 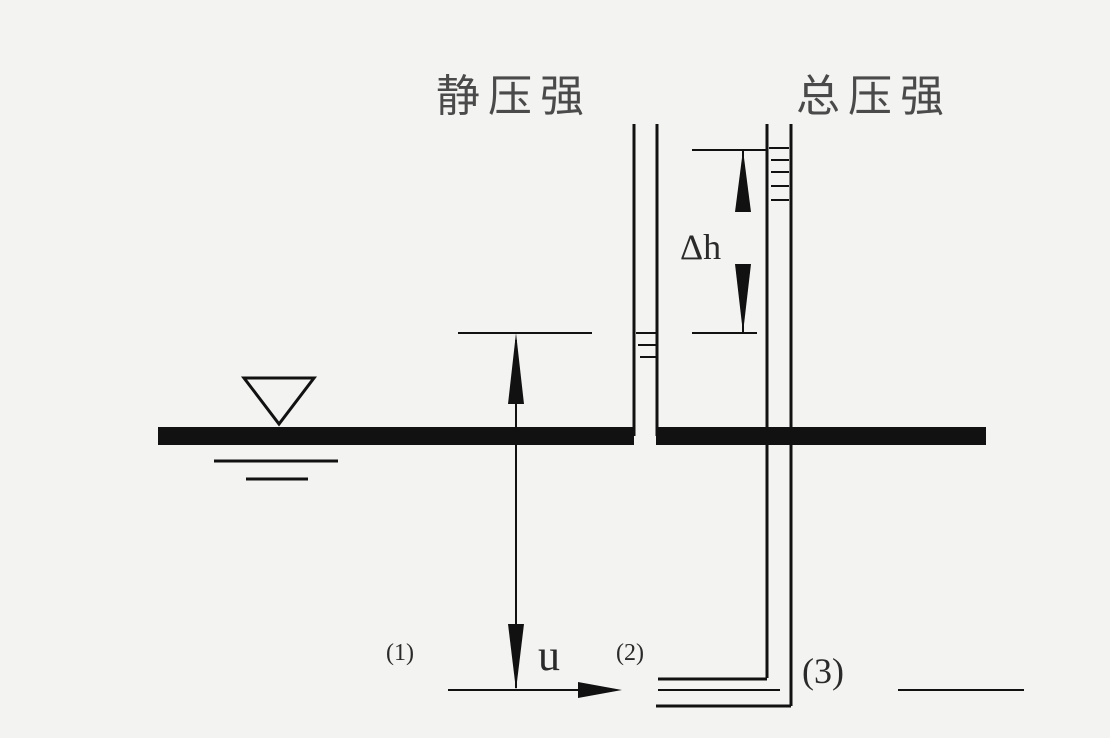 What do you see at coordinates (279, 401) in the screenshot?
I see `free-surface-triangle-icon` at bounding box center [279, 401].